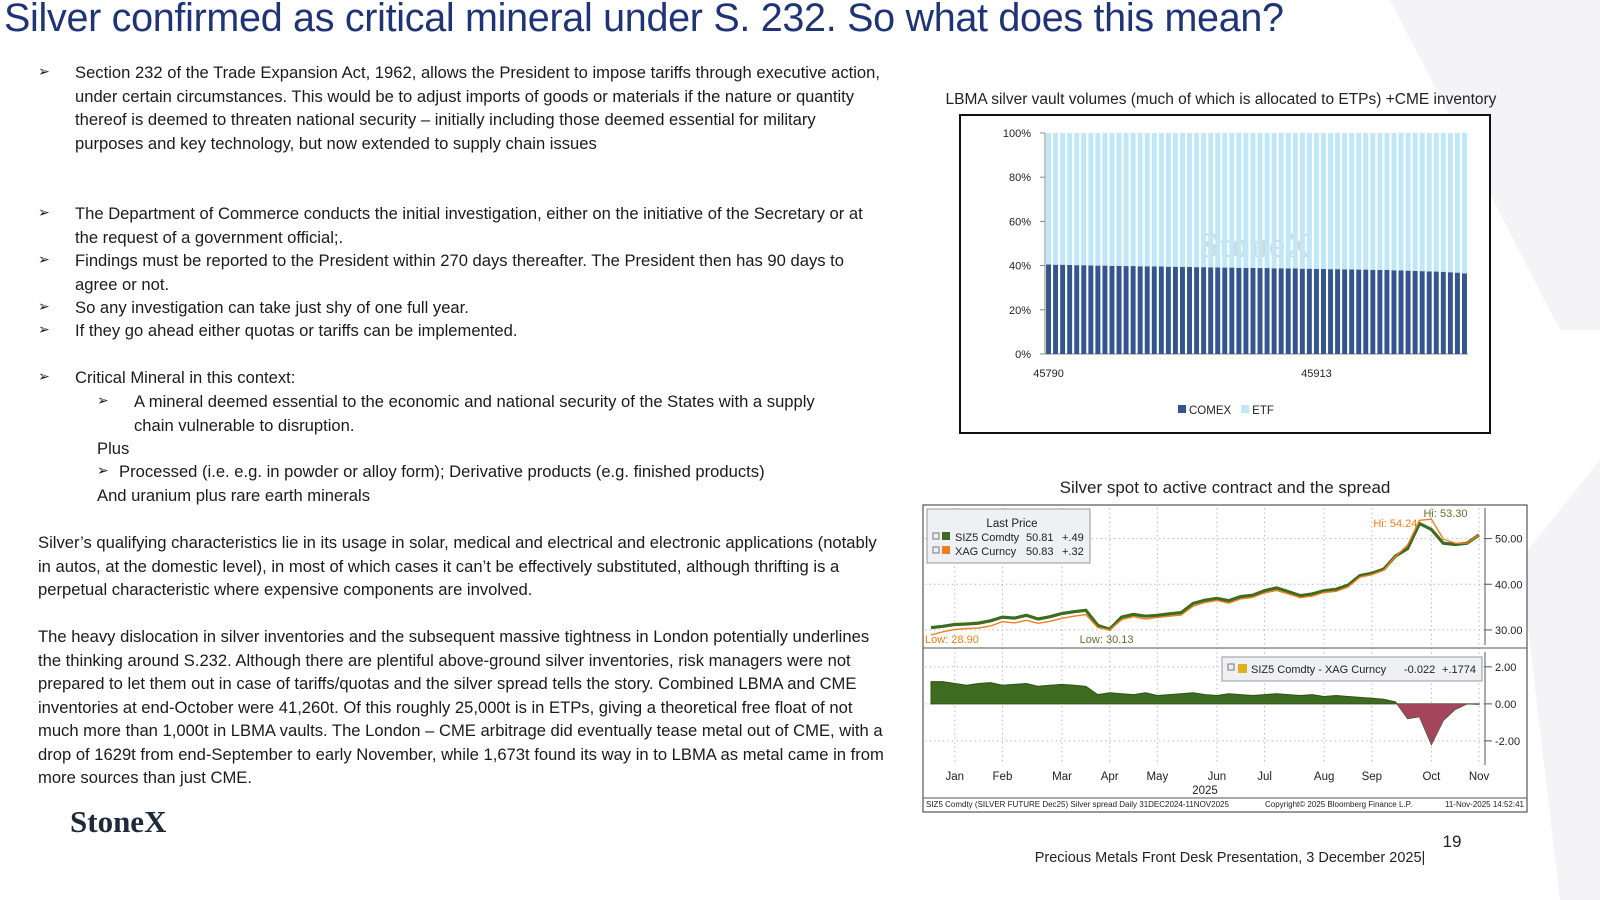 The height and width of the screenshot is (900, 1600). What do you see at coordinates (461, 378) in the screenshot?
I see `bullet: Critical Mineral in this context:` at bounding box center [461, 378].